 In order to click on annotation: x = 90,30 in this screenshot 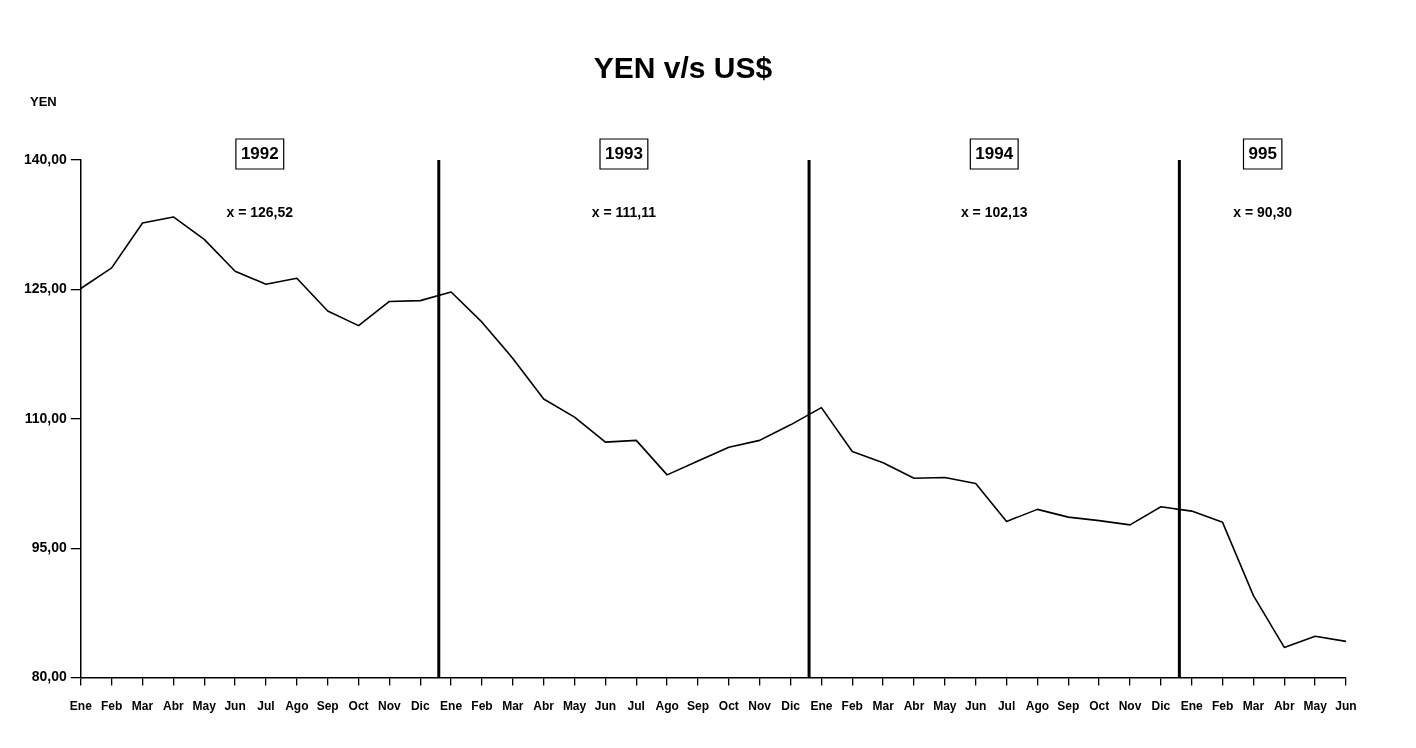, I will do `click(1263, 211)`.